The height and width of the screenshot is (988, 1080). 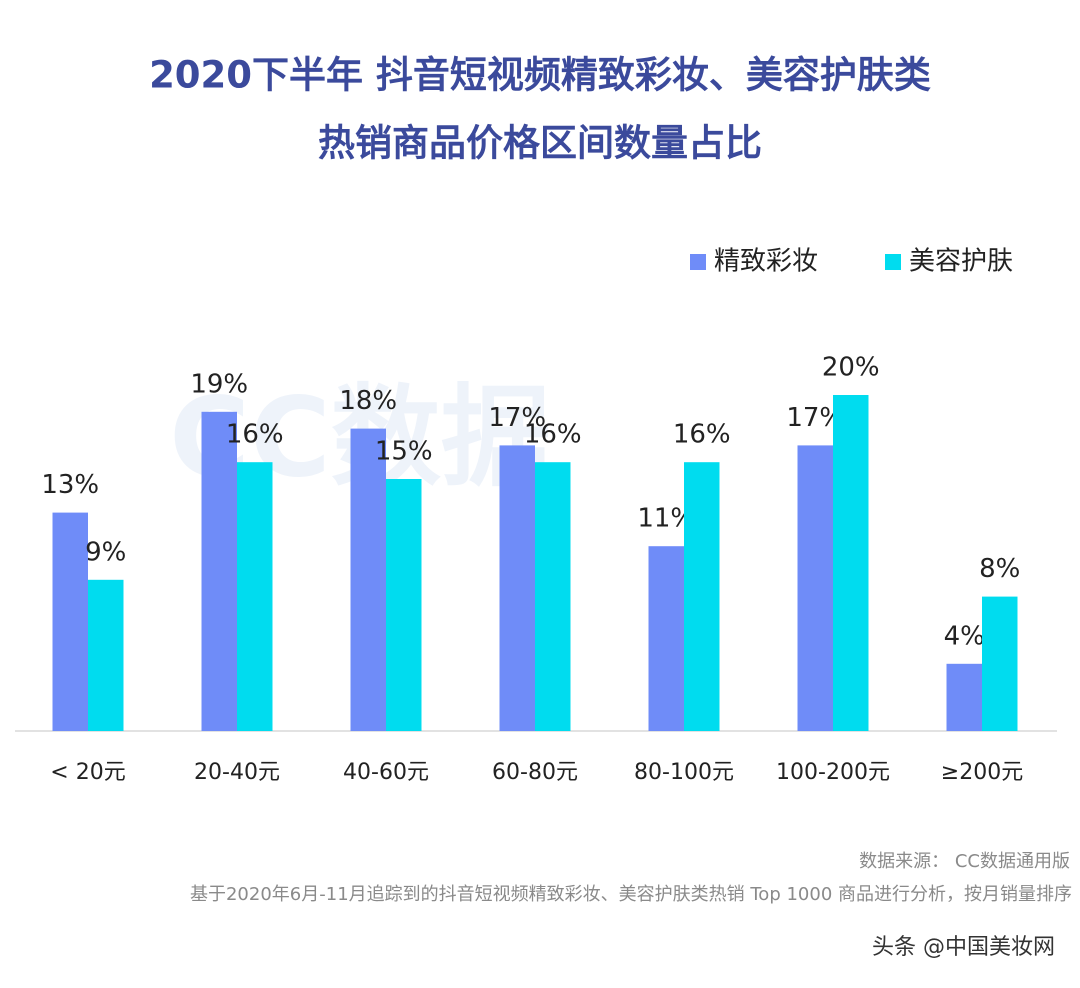 I want to click on chart-title: 2020下半年 抖音短视频精致彩妆、美容护肤类, so click(x=540, y=75).